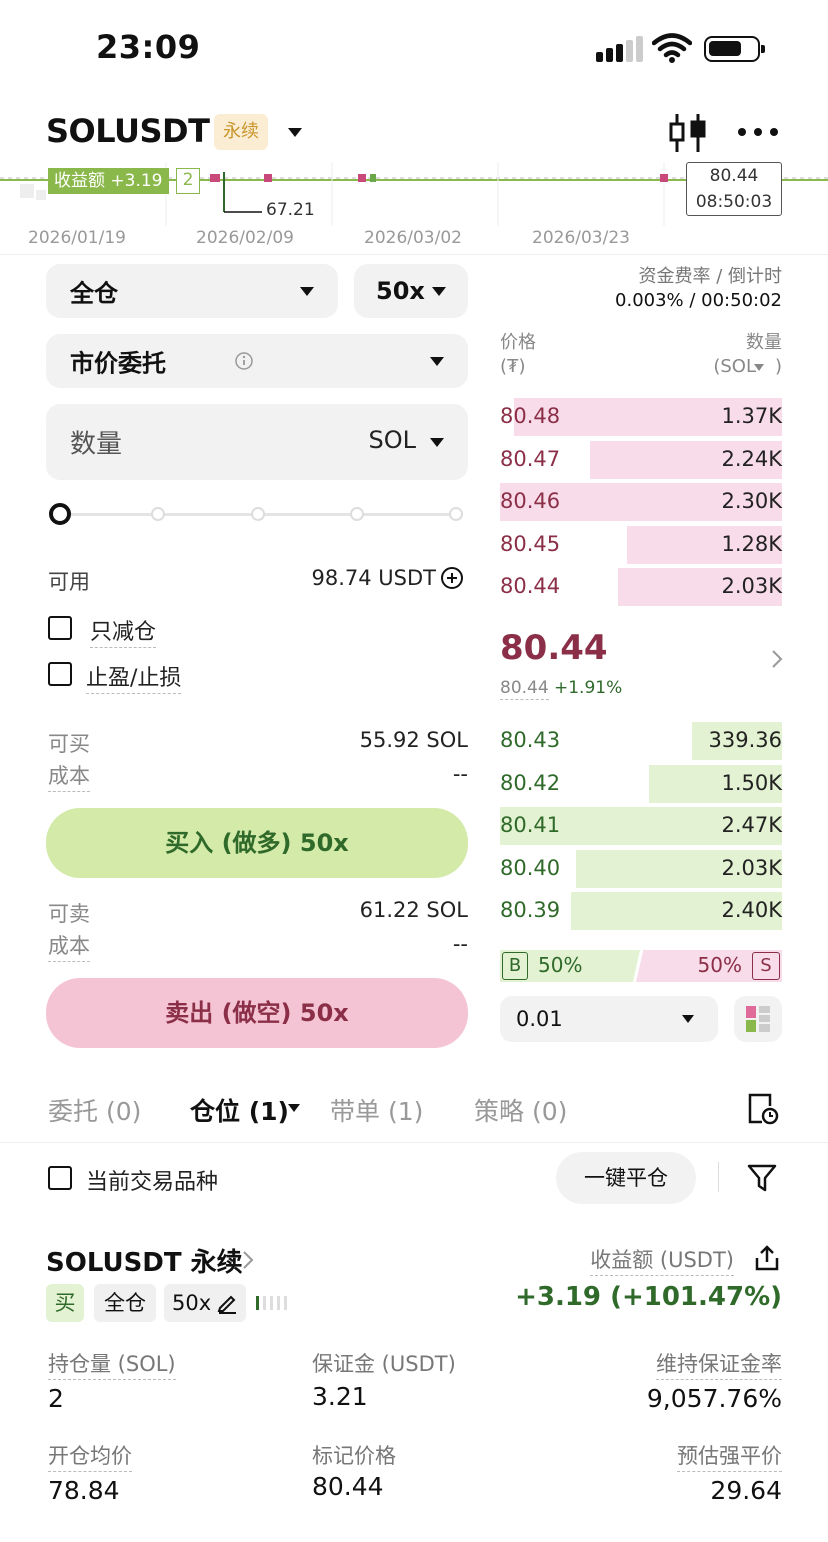  I want to click on sell-short-button: 卖出 (做空) 50x, so click(257, 1013).